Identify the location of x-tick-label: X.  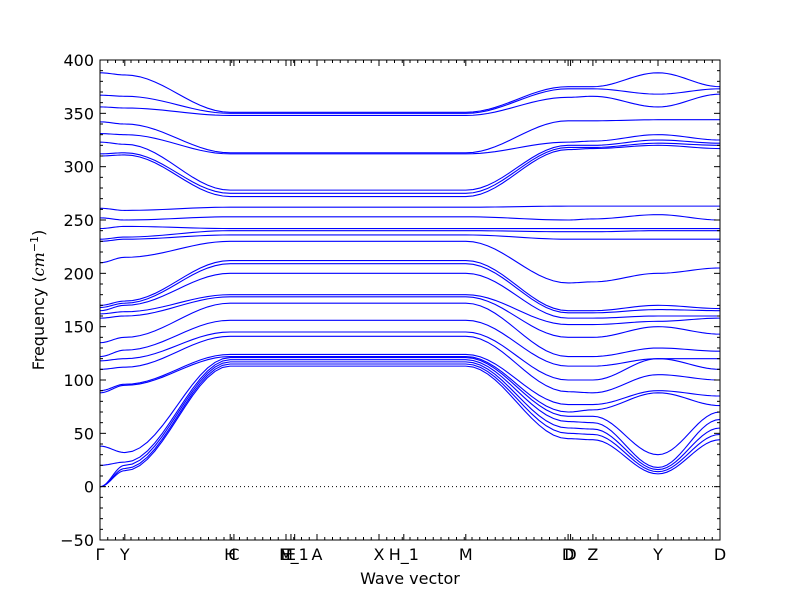
(379, 554).